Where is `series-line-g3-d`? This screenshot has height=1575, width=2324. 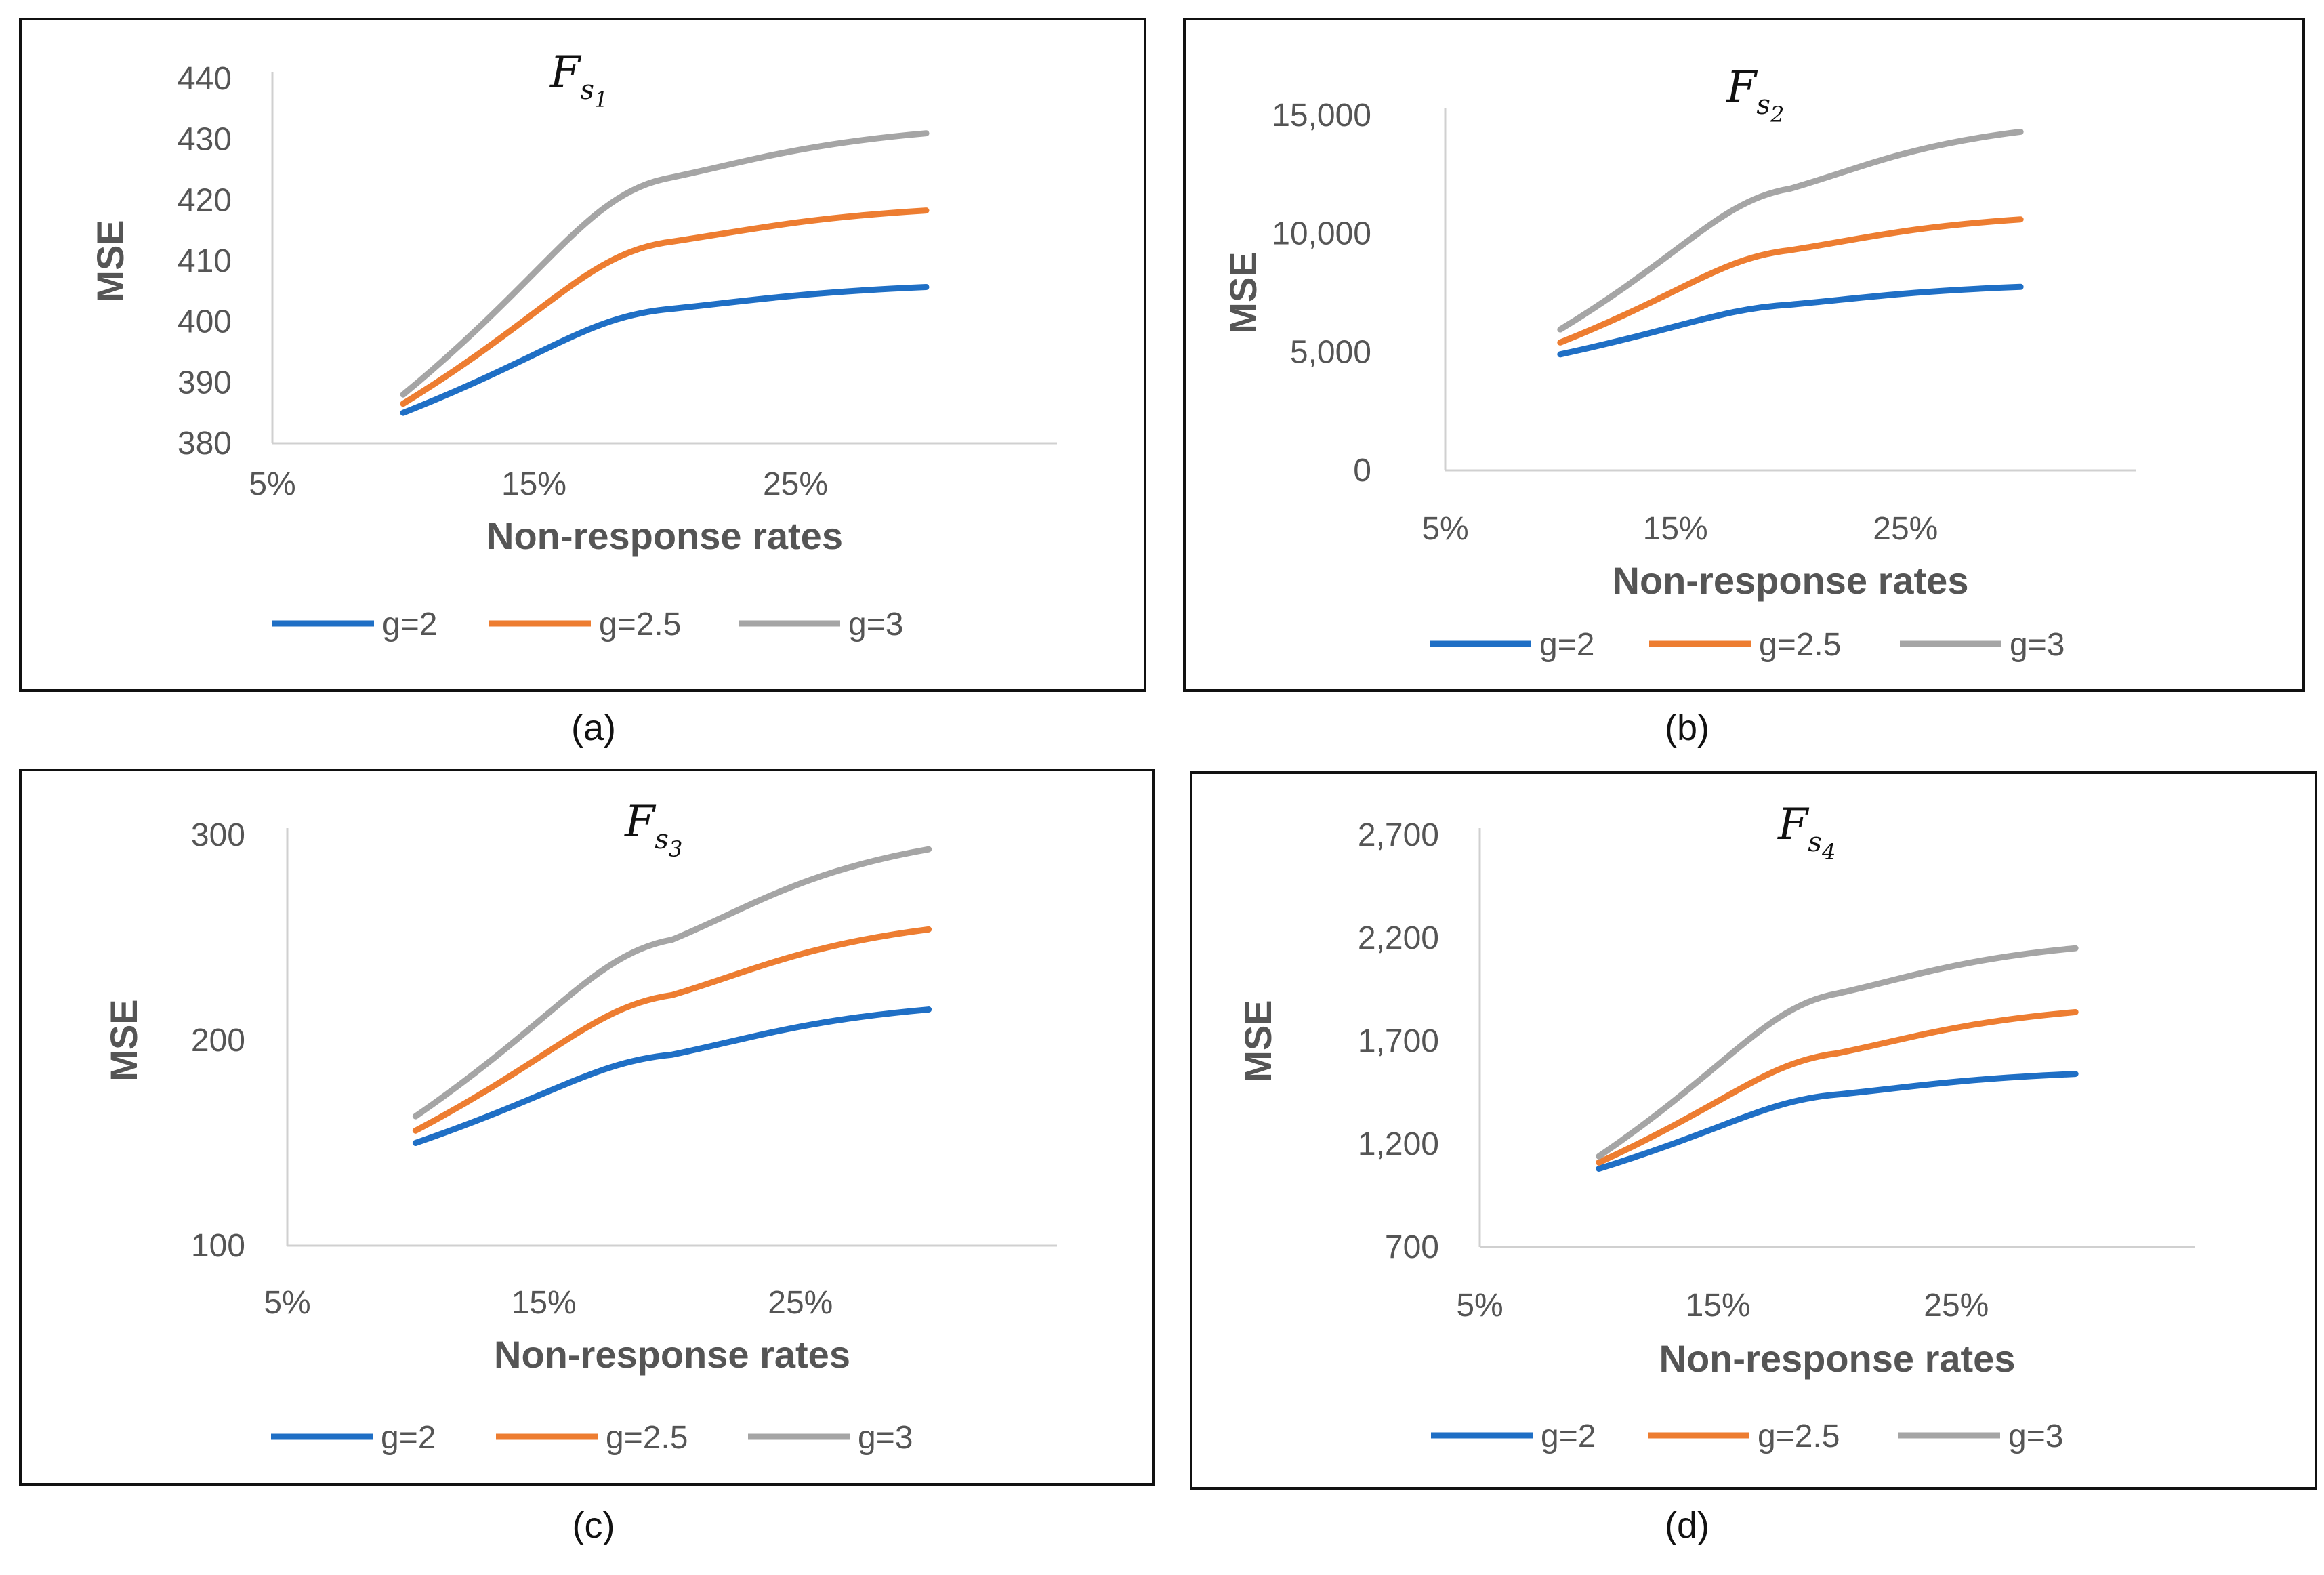
series-line-g3-d is located at coordinates (1837, 1052).